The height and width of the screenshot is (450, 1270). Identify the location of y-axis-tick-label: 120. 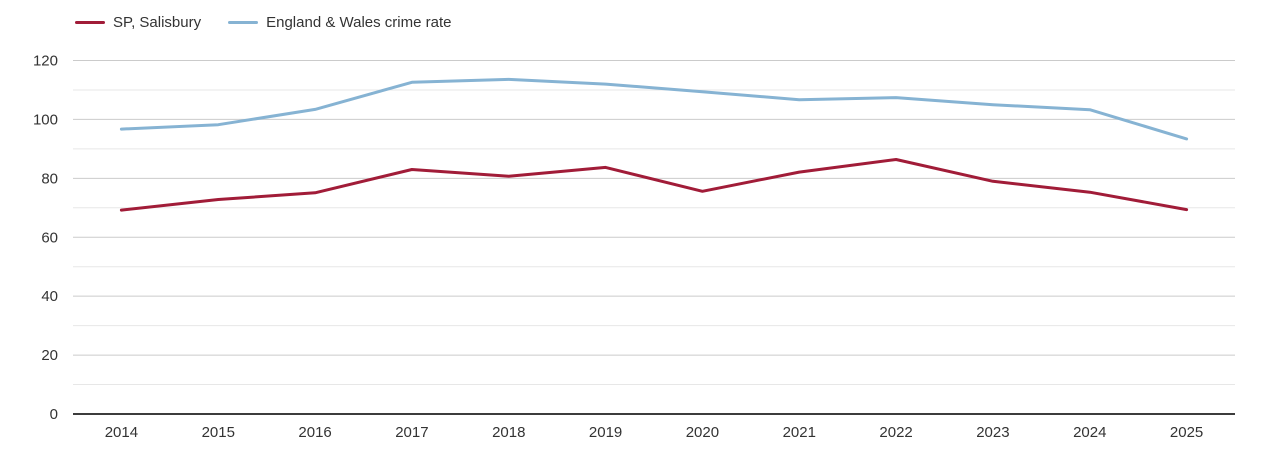
(45, 61).